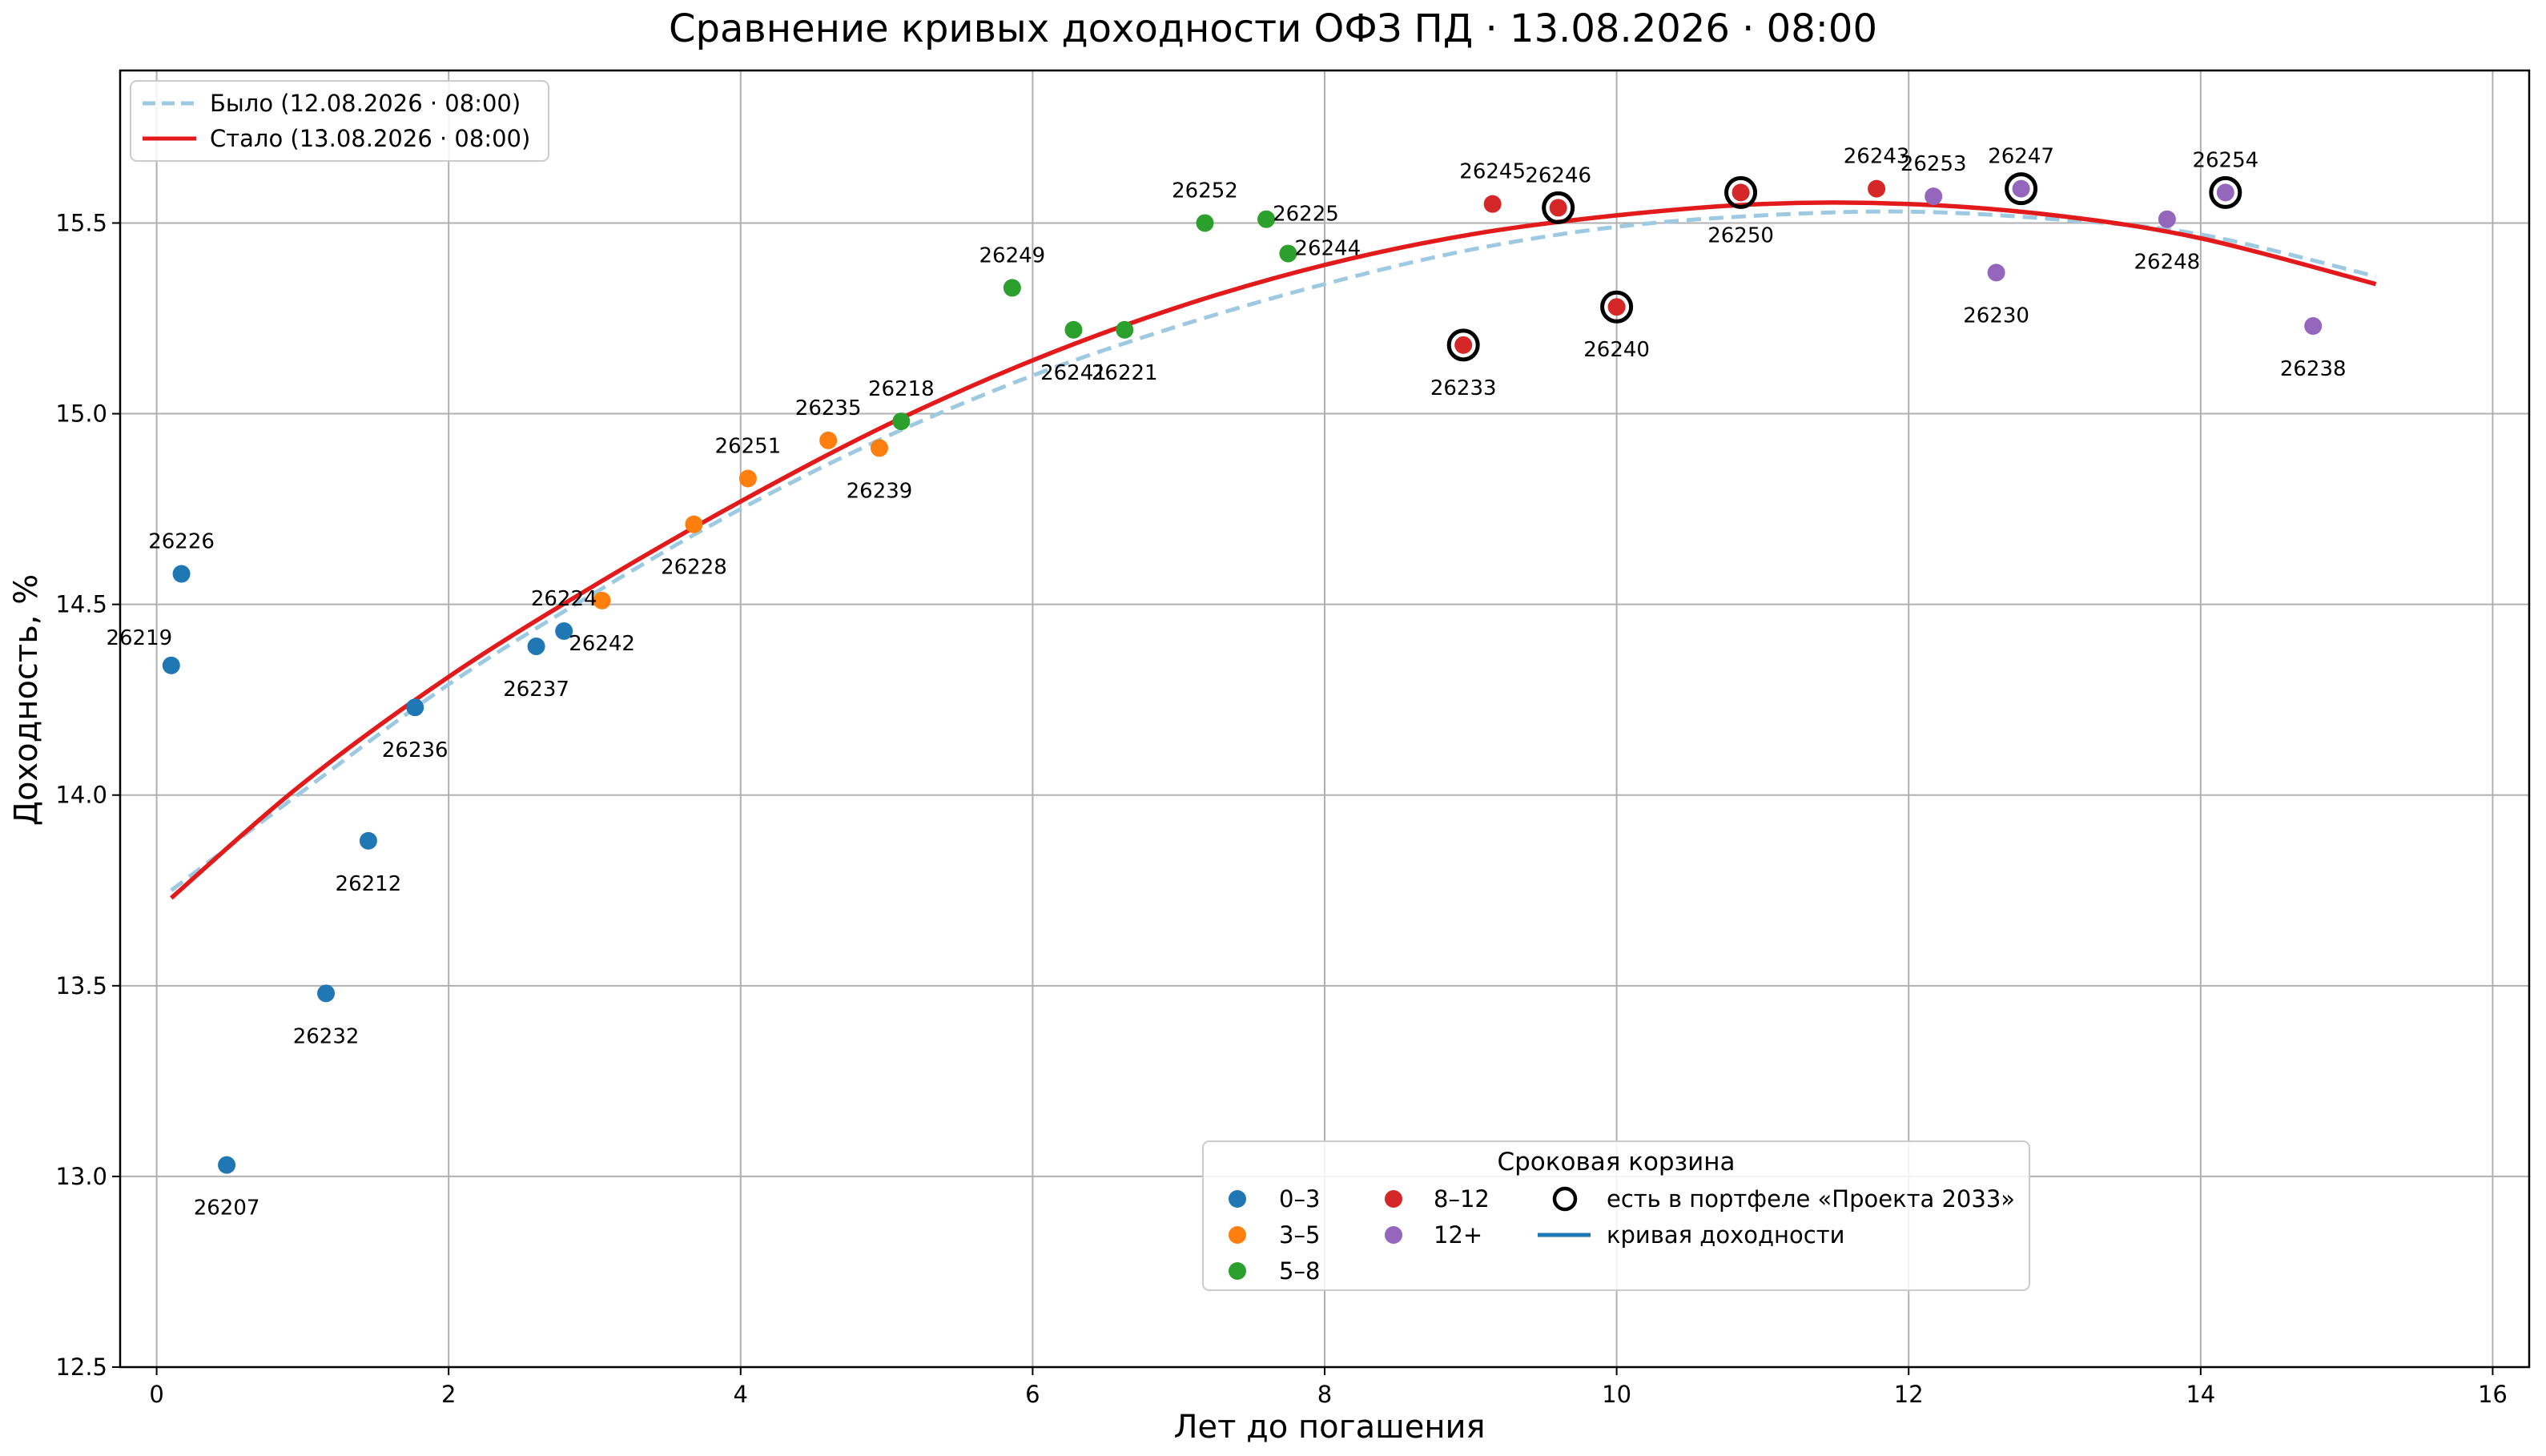  I want to click on legend-label-8-12: 8–12, so click(1462, 1199).